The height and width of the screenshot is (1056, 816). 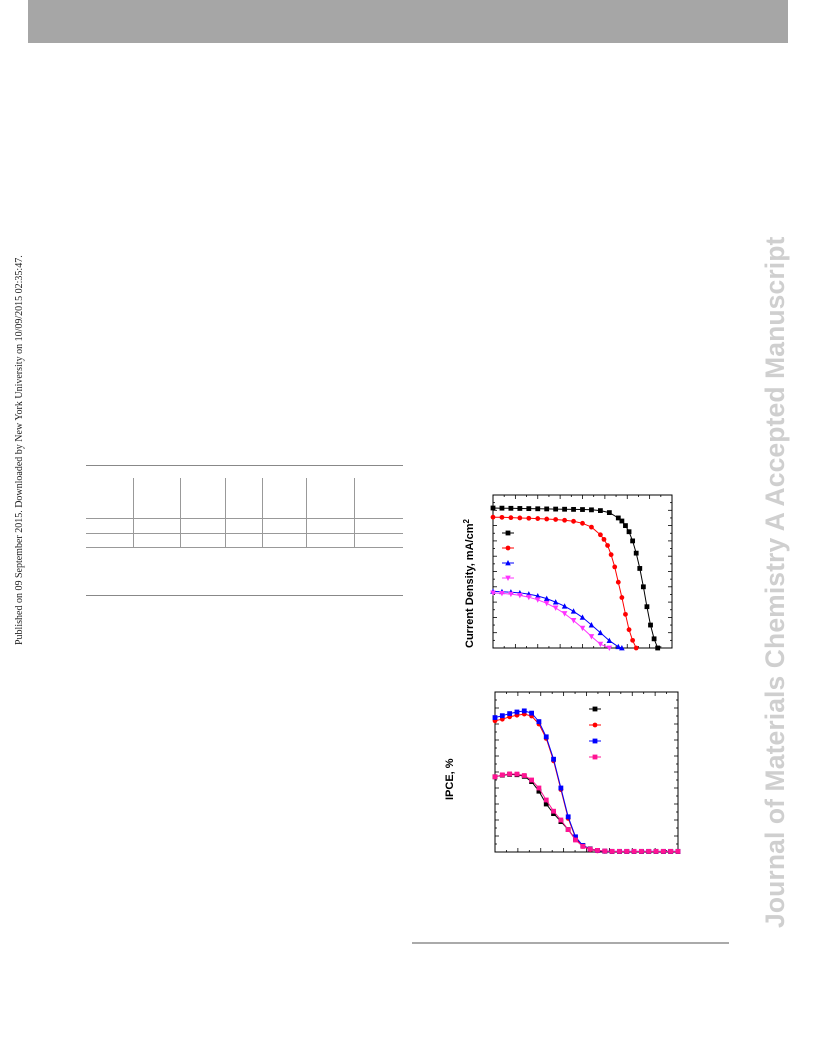 What do you see at coordinates (469, 584) in the screenshot?
I see `jv-y-axis-label: Current Density, mA/cm2` at bounding box center [469, 584].